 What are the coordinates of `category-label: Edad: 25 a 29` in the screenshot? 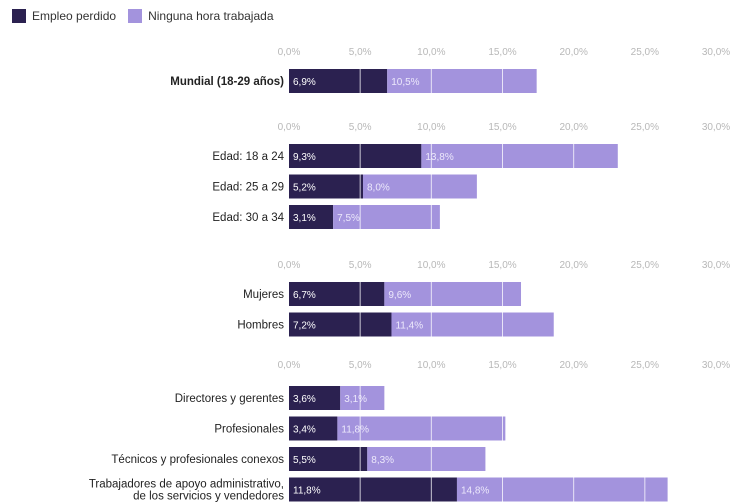 It's located at (248, 188).